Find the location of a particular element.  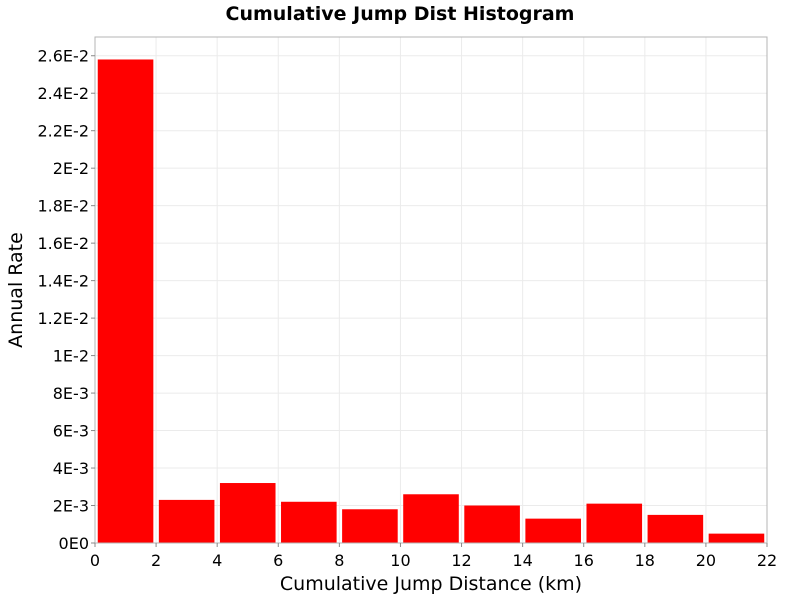

x-tick-label-5: 10 is located at coordinates (400, 560).